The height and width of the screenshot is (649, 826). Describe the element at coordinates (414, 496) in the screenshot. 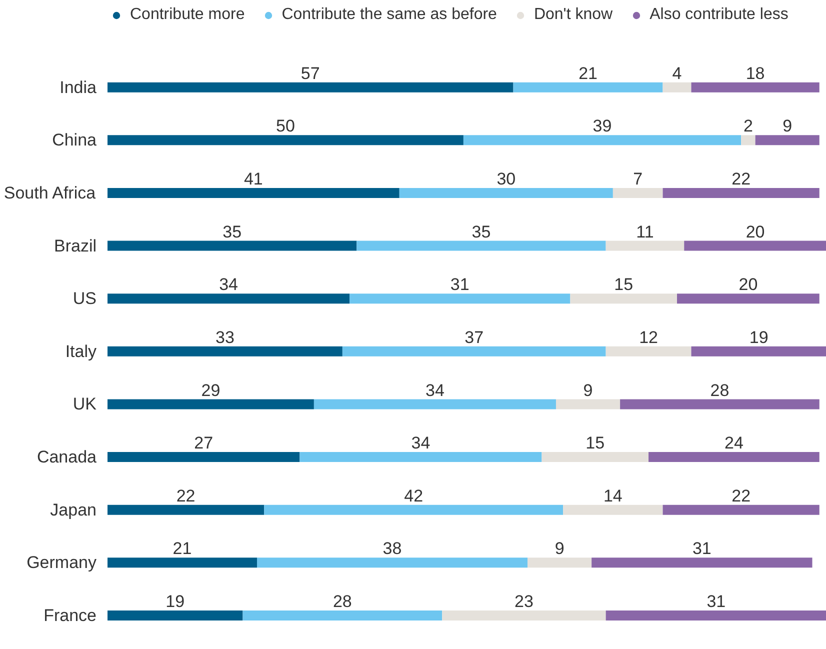

I see `data-label: 42` at that location.